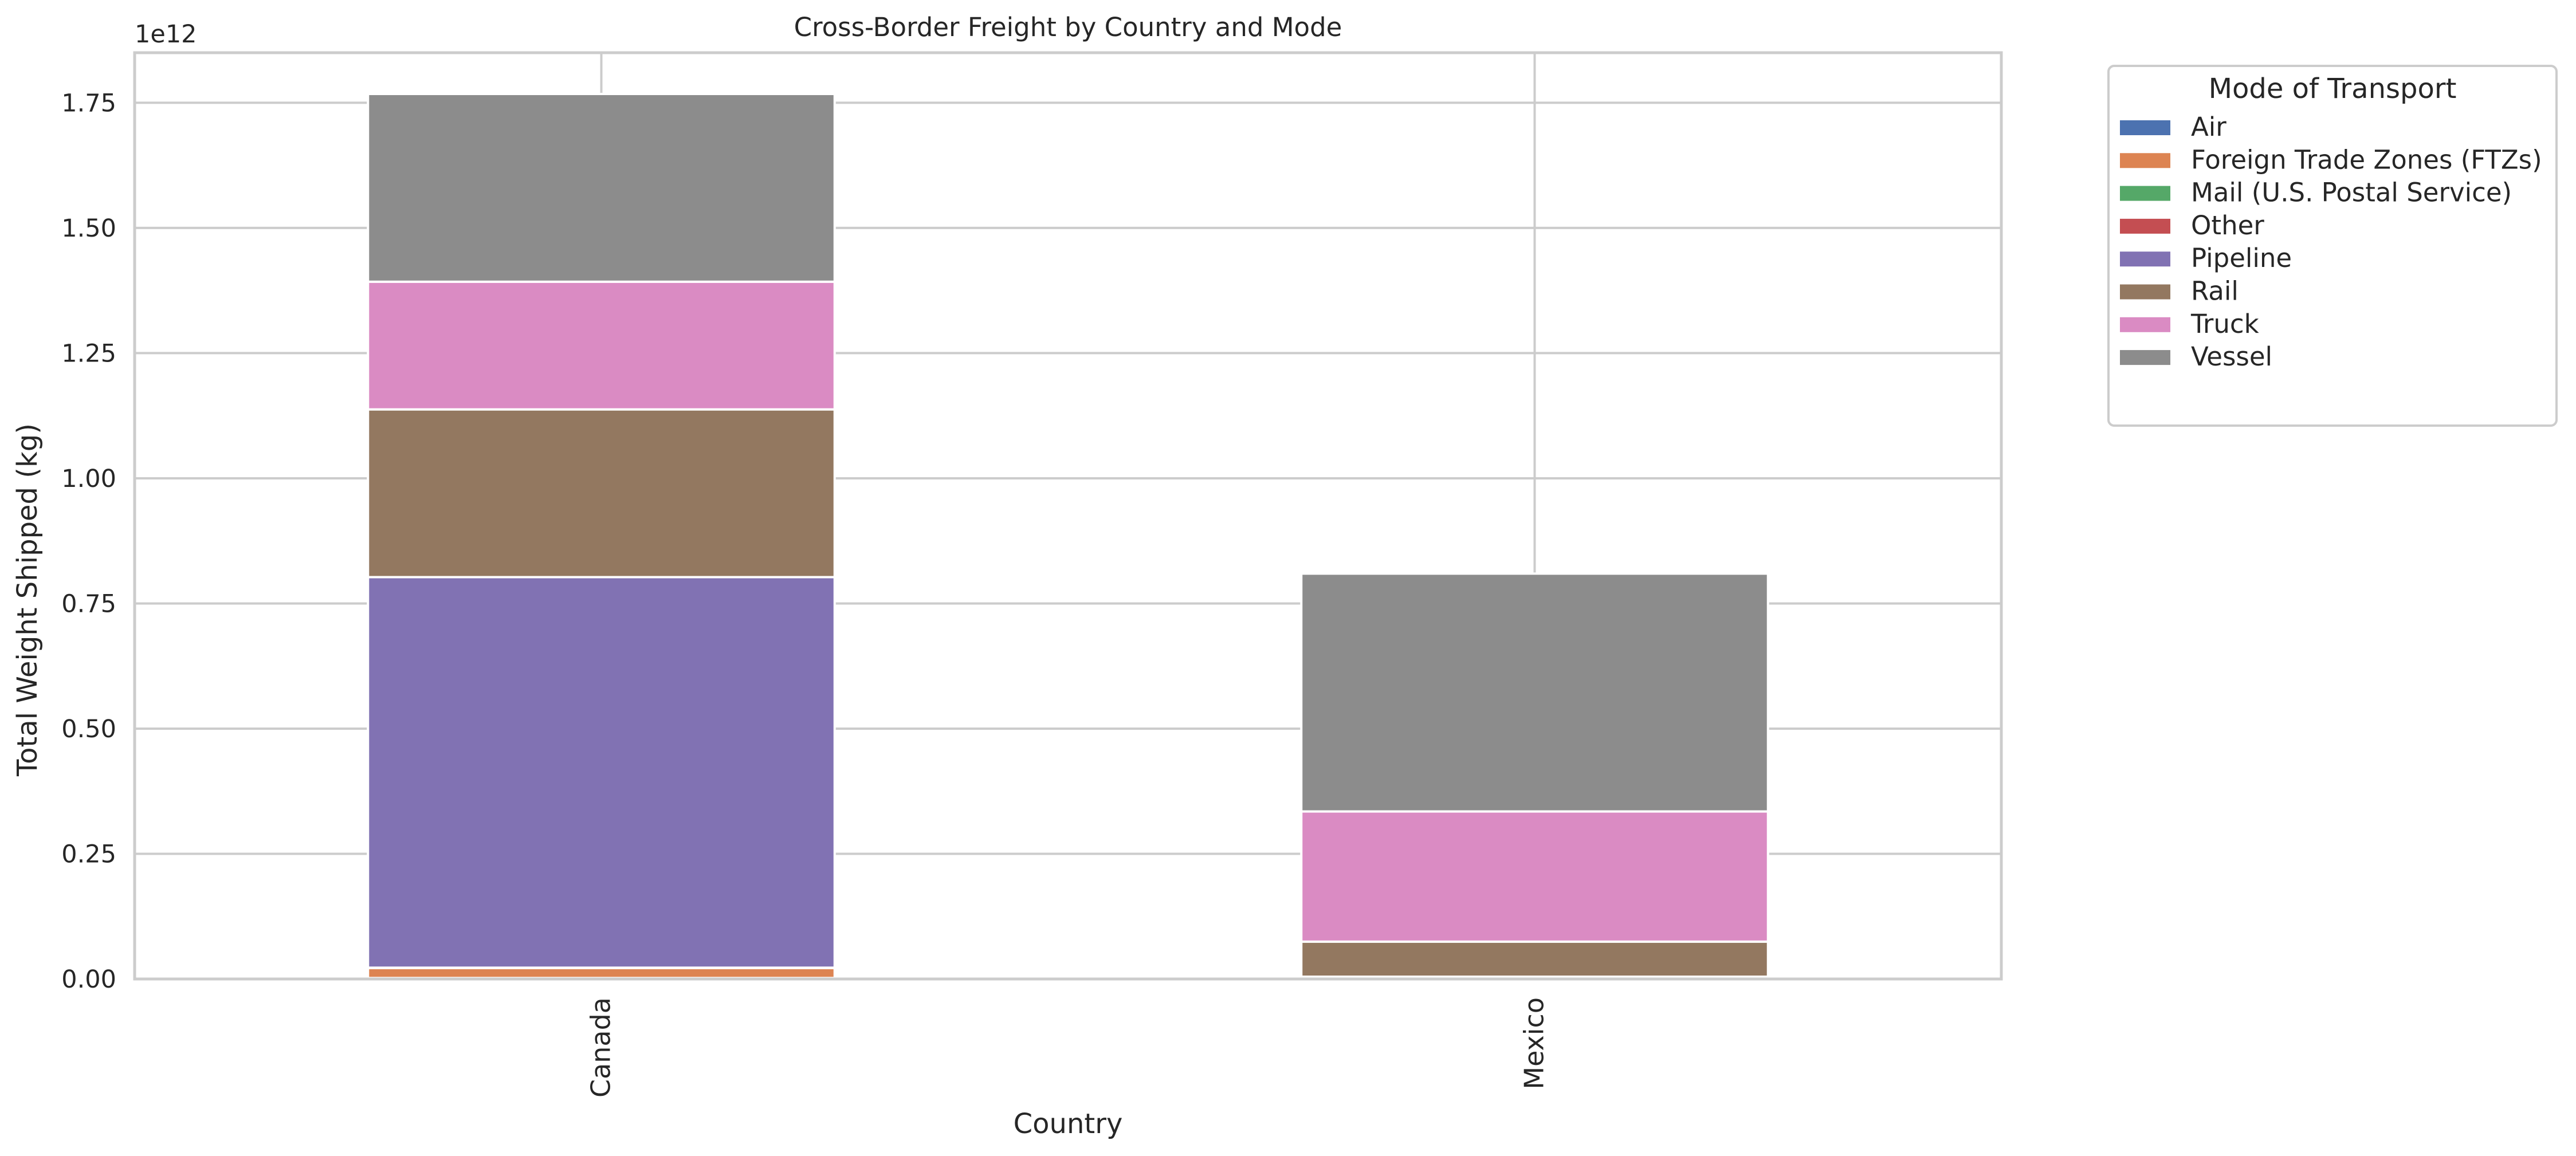 Image resolution: width=2576 pixels, height=1156 pixels. What do you see at coordinates (2215, 291) in the screenshot?
I see `legend-label: Rail` at bounding box center [2215, 291].